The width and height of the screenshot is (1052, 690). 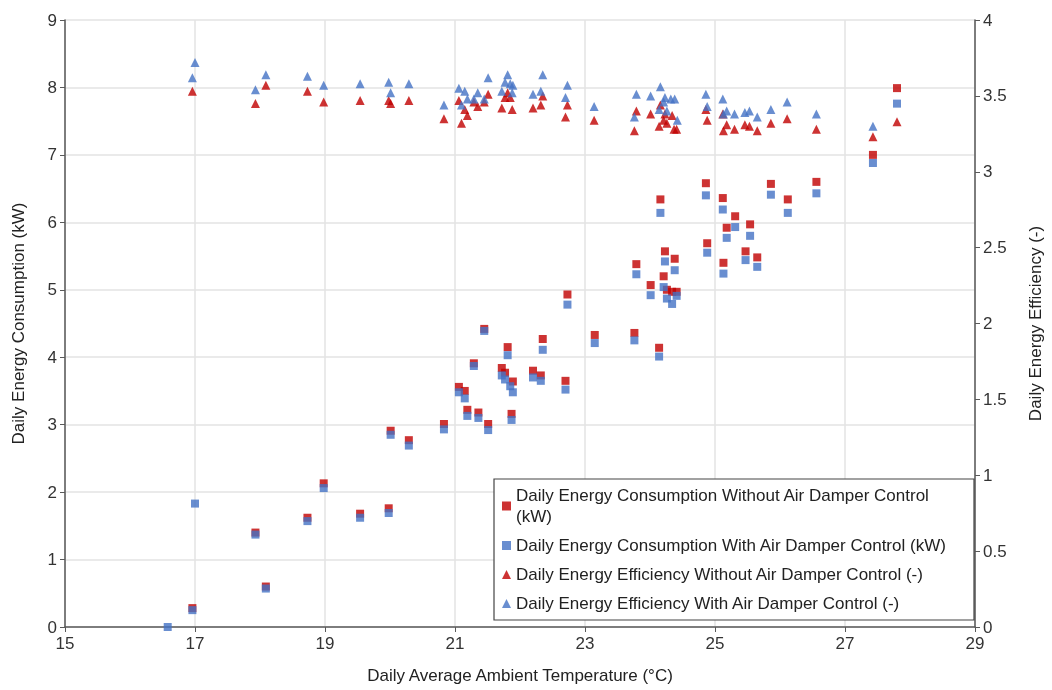 What do you see at coordinates (52, 20) in the screenshot?
I see `y-tick-label: 9` at bounding box center [52, 20].